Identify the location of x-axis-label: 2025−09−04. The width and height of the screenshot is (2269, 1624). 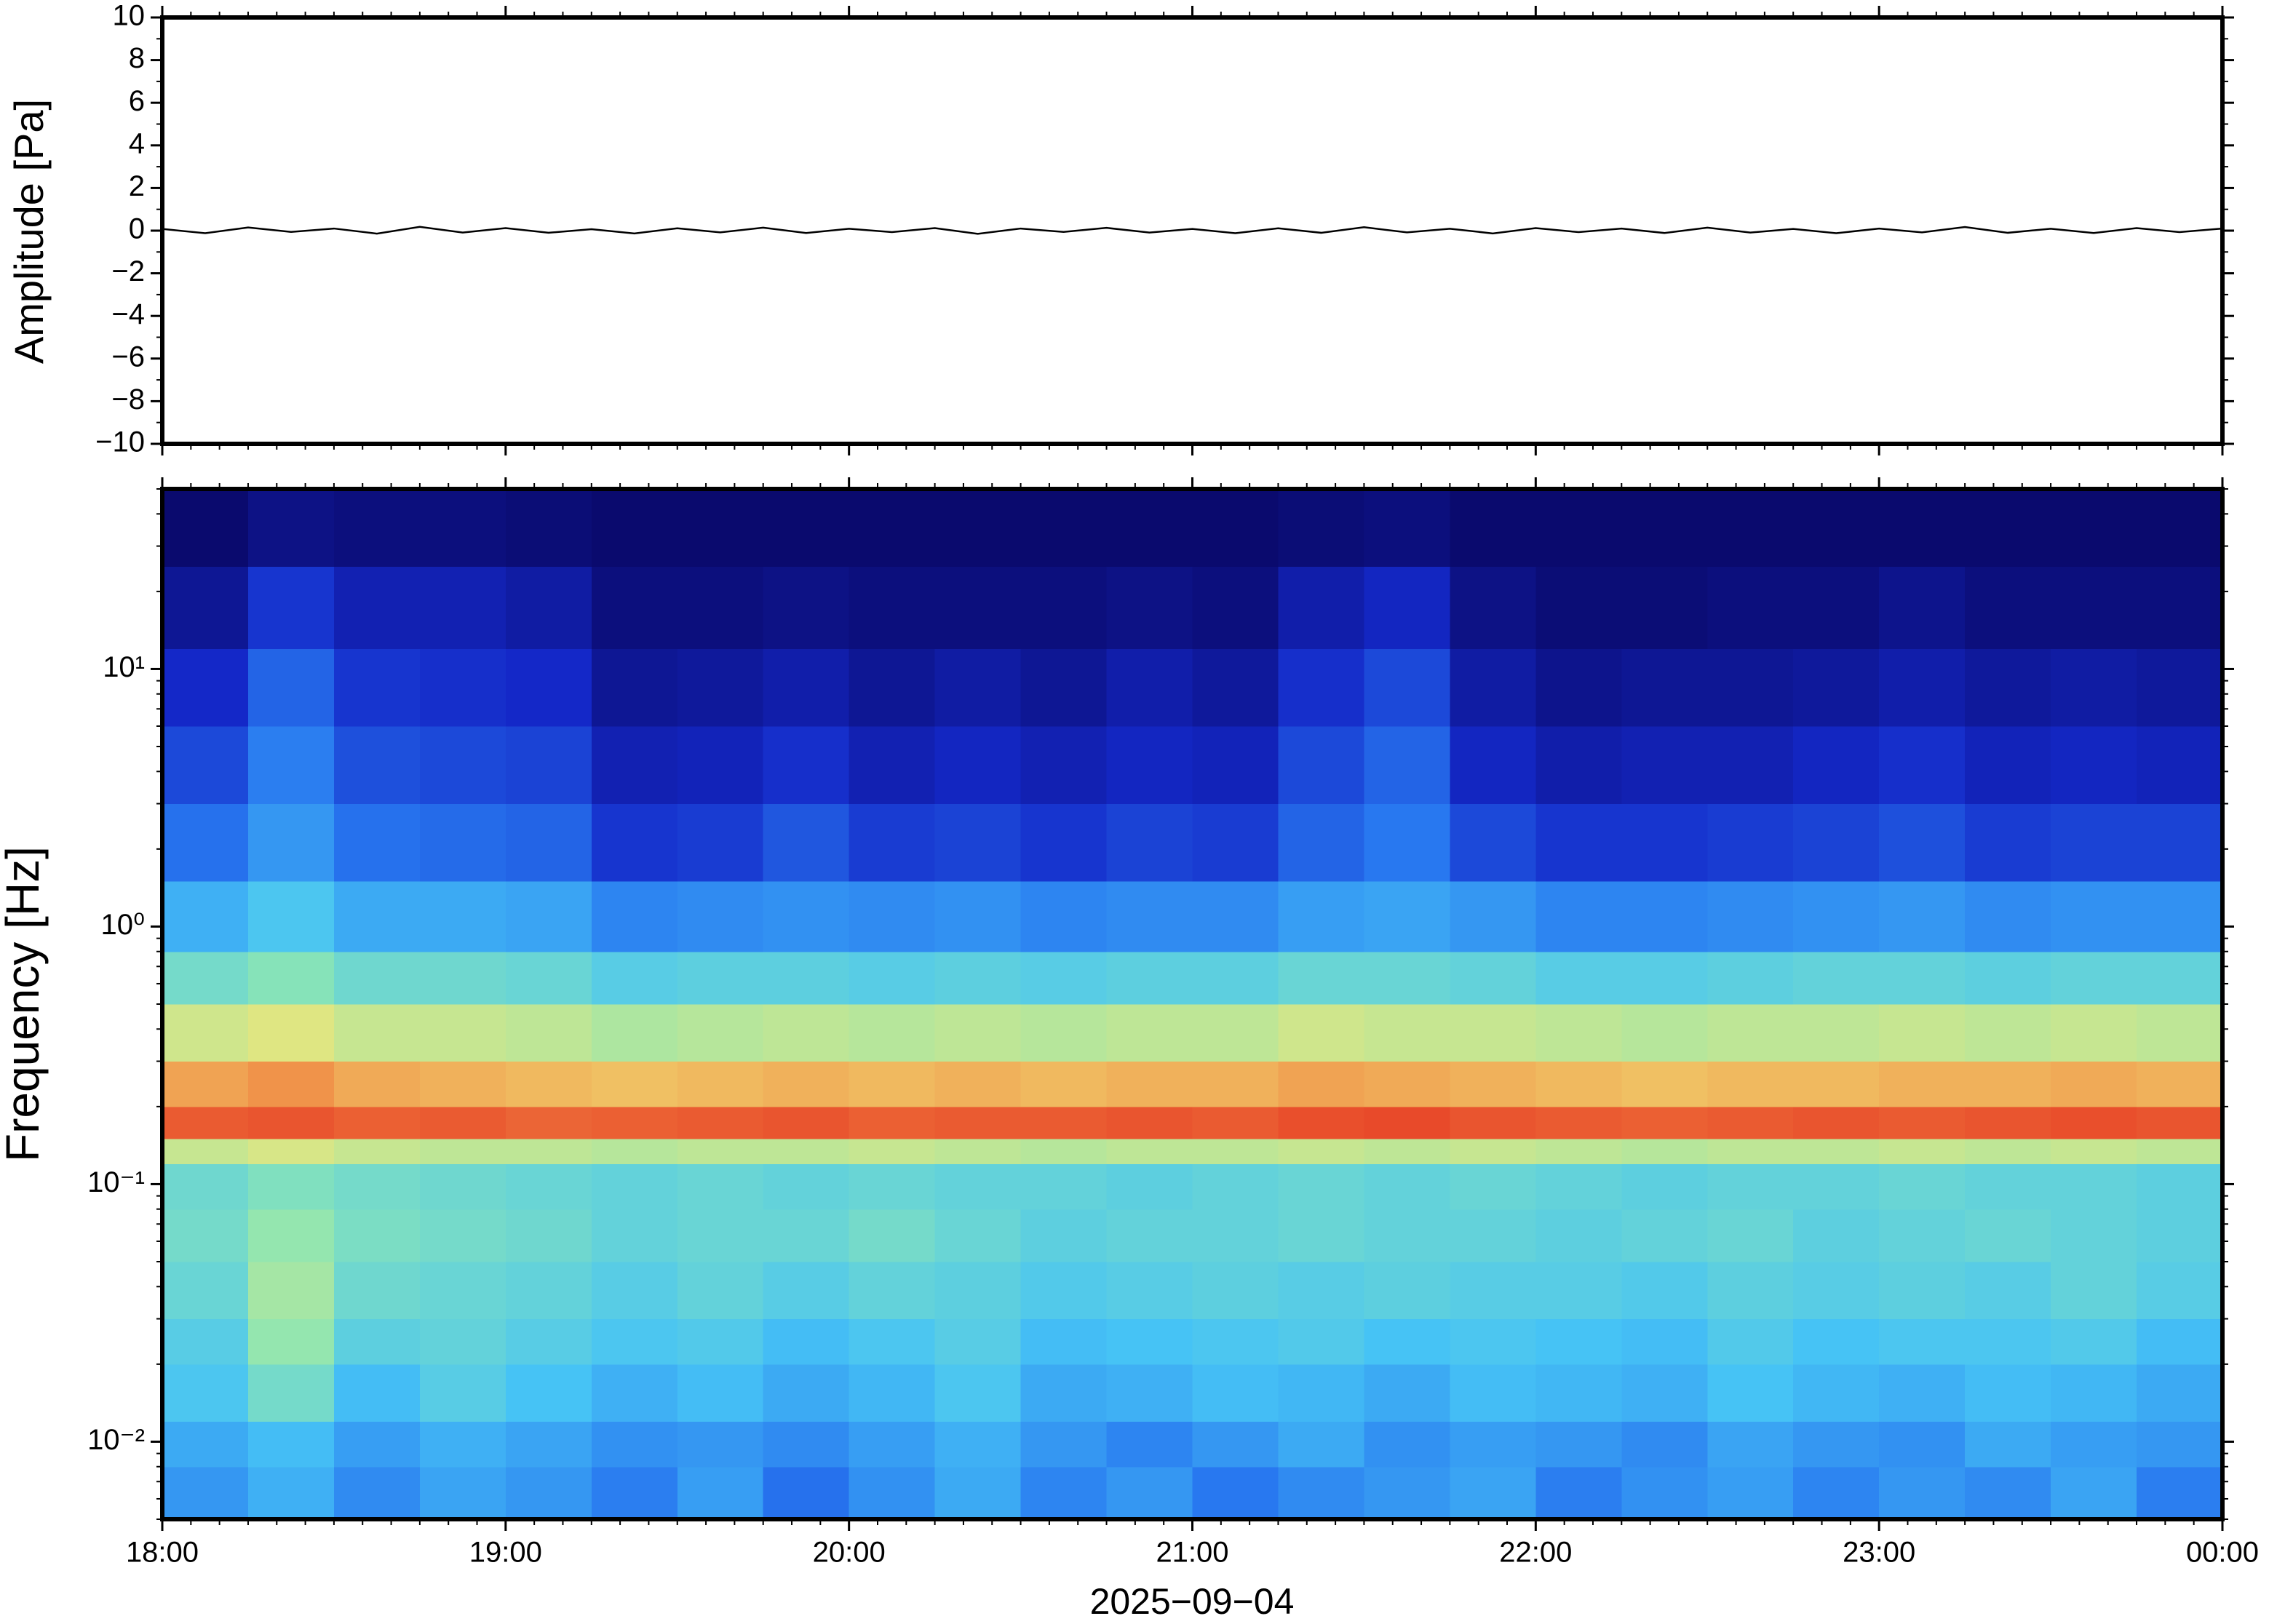
(1192, 1601).